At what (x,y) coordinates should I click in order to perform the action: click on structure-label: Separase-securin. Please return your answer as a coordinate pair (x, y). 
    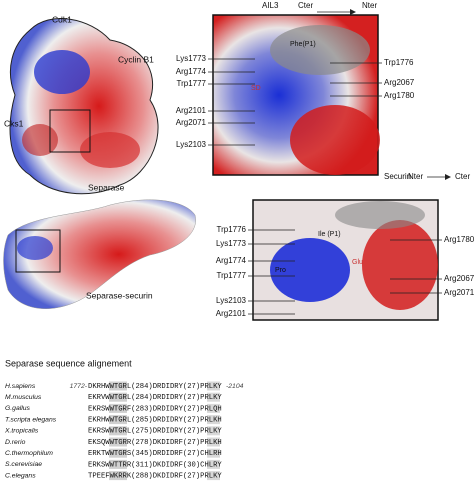
    Looking at the image, I should click on (119, 295).